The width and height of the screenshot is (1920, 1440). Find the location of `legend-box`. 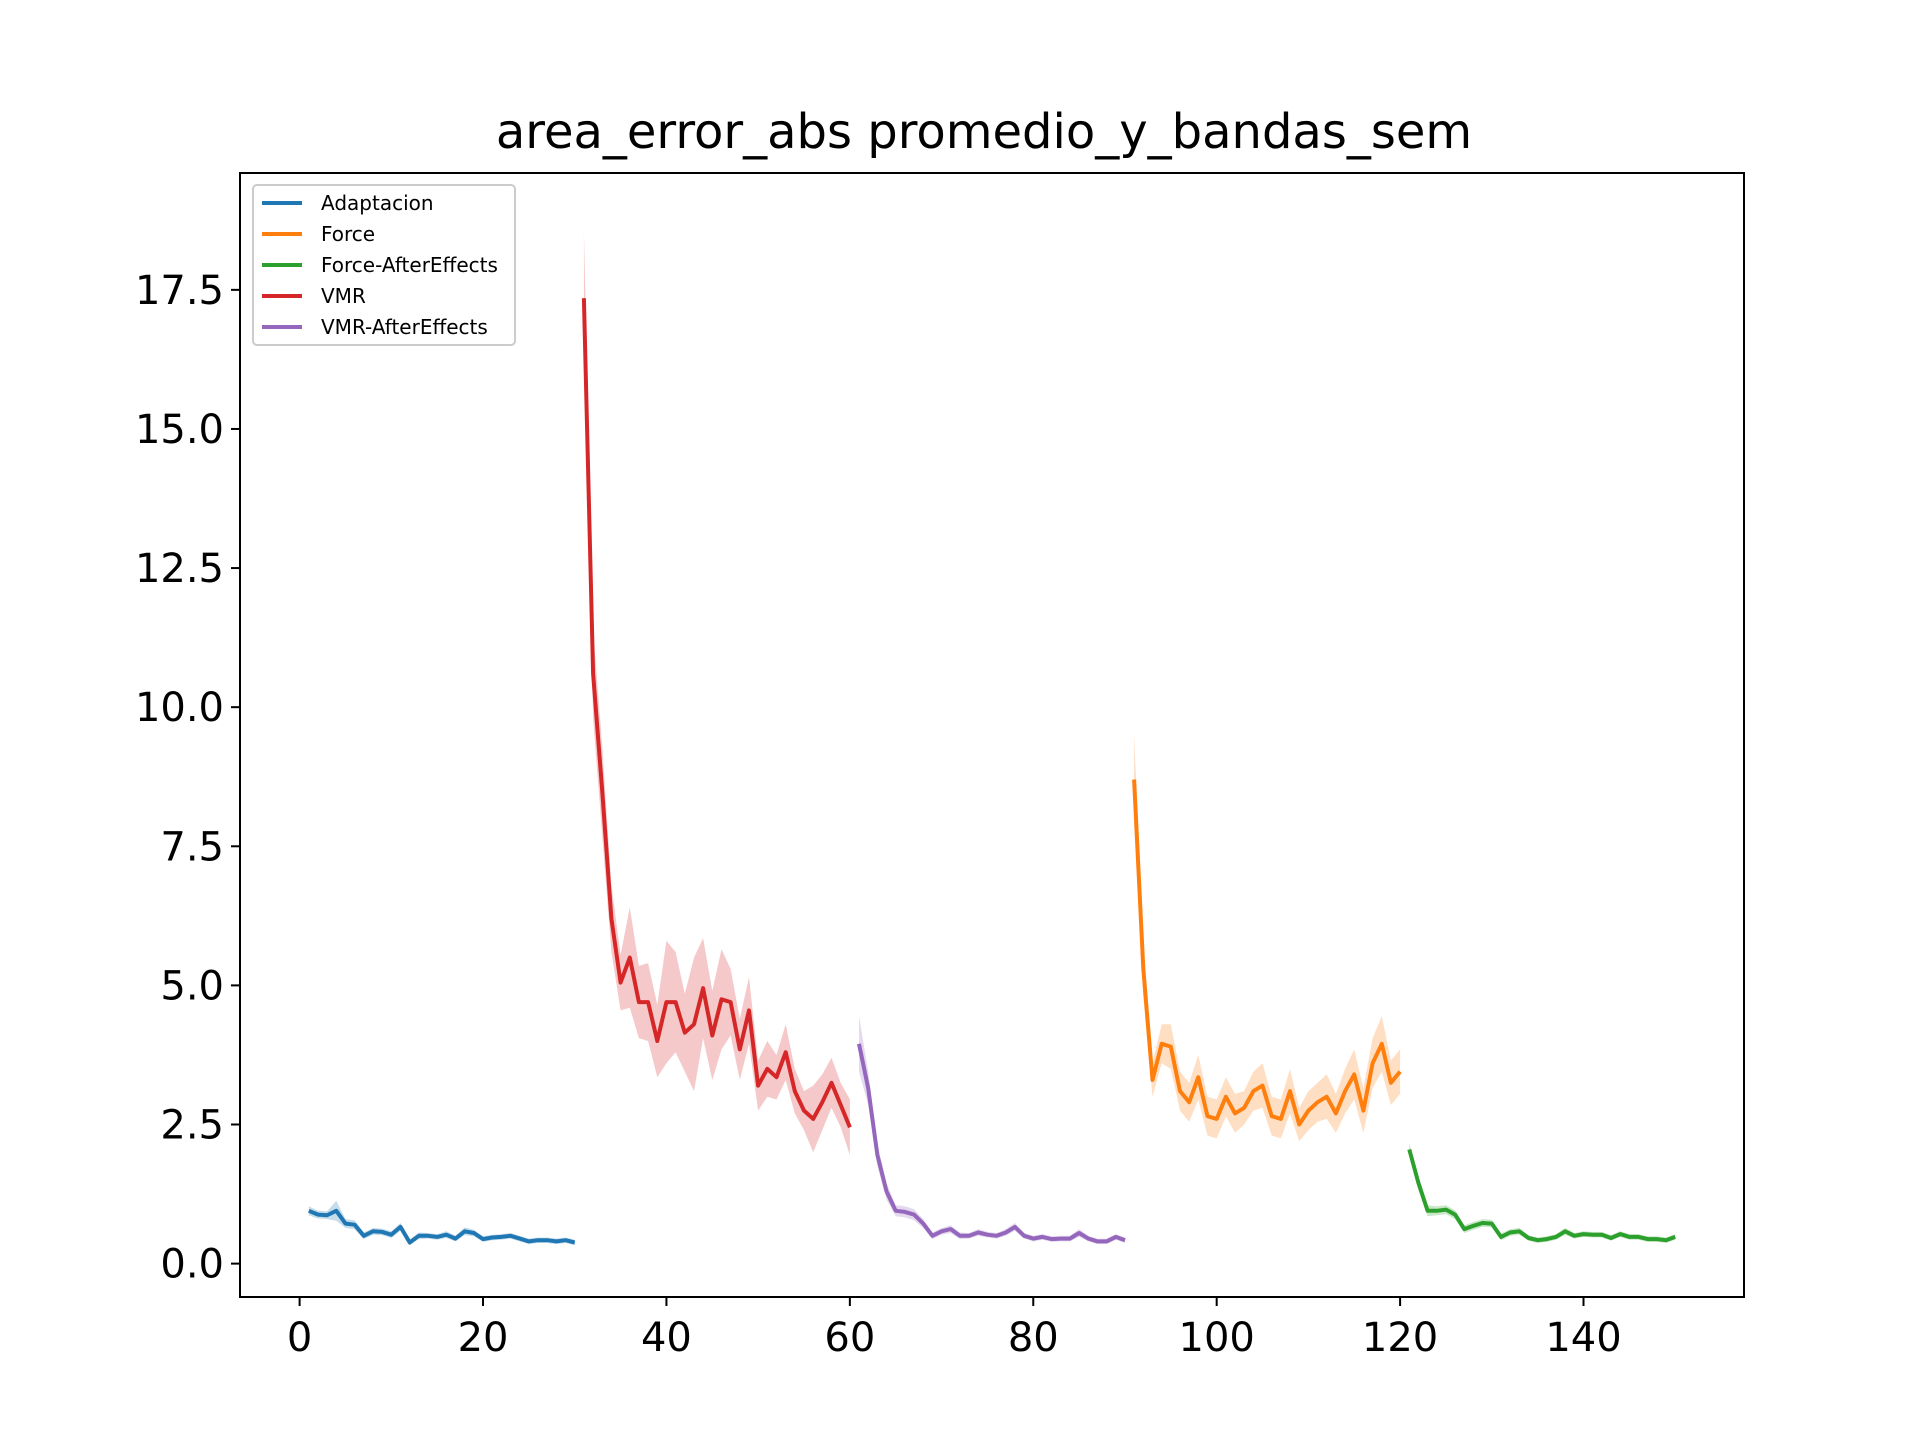

legend-box is located at coordinates (384, 265).